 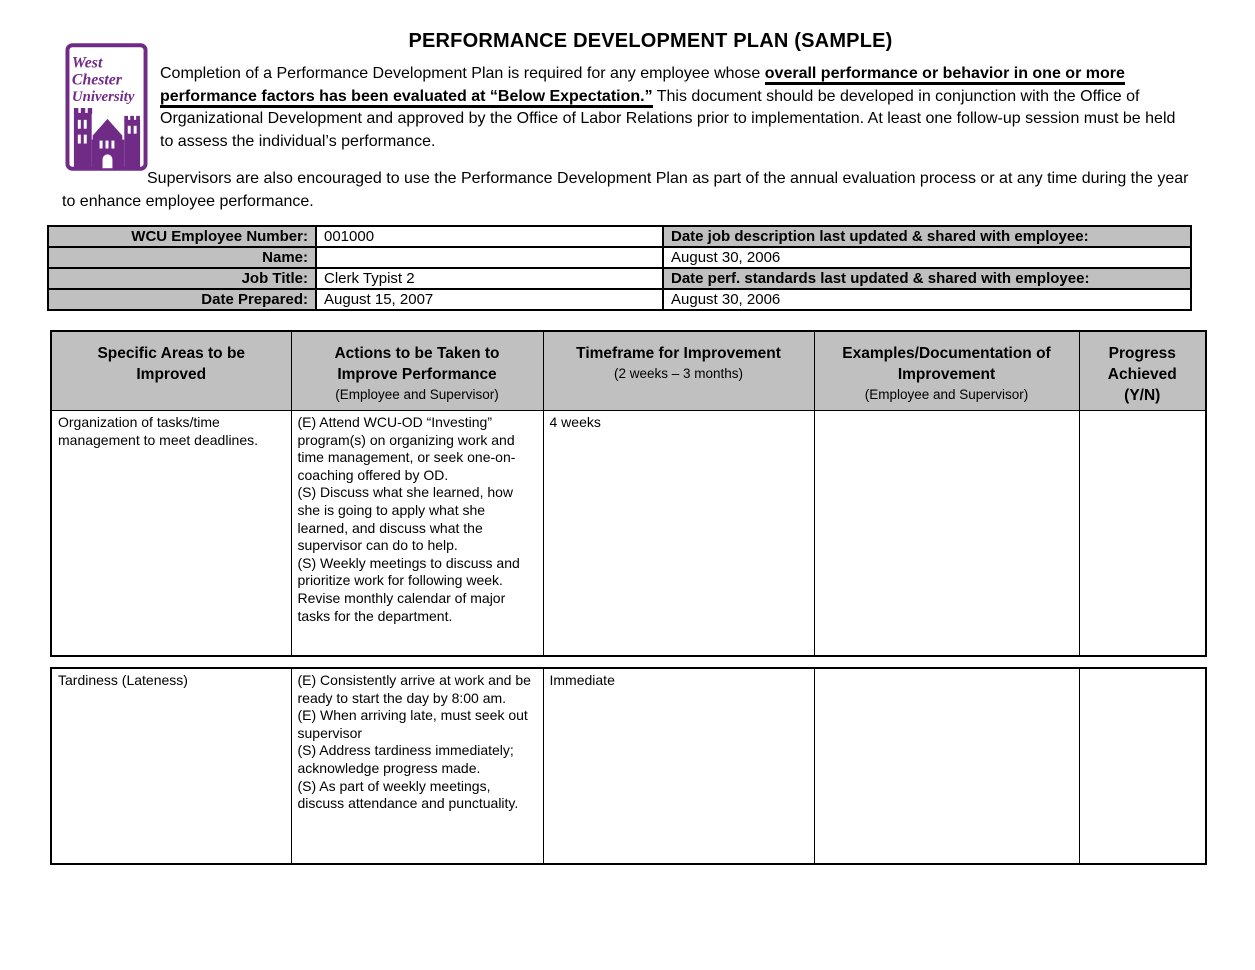 I want to click on document-title: PERFORMANCE DEVELOPMENT PLAN (SAMPLE), so click(x=650, y=41).